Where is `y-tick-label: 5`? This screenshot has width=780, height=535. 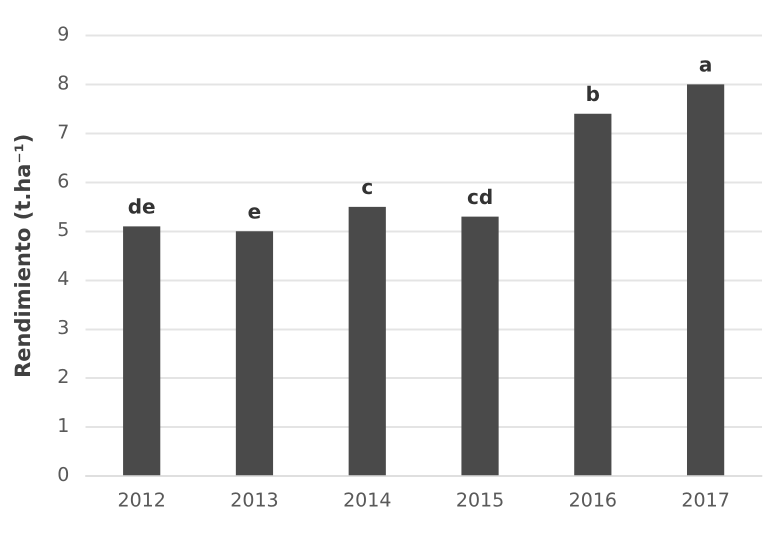
y-tick-label: 5 is located at coordinates (63, 230).